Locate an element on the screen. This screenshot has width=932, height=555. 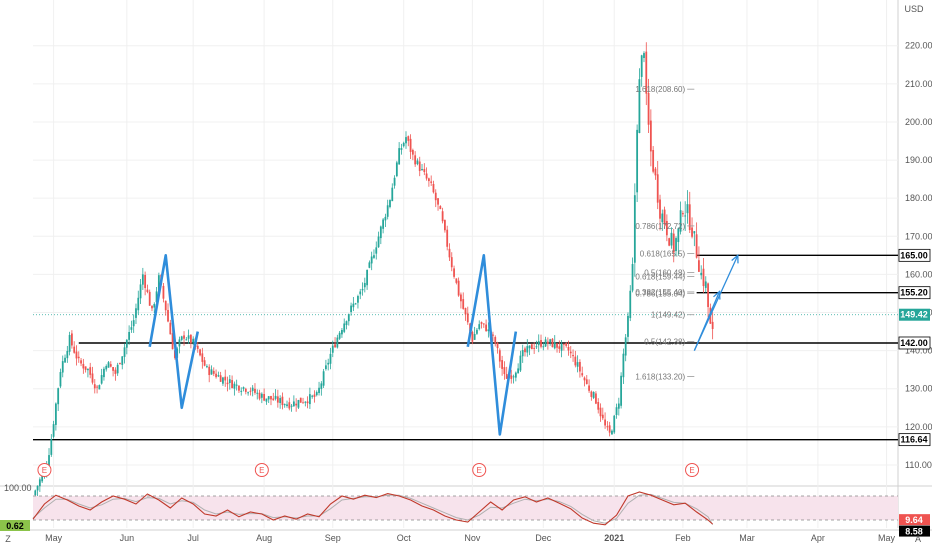
time-axis: May Jun Jul Aug Sep Oct Nov Dec 2021 Feb Mar Apr May is located at coordinates (470, 538).